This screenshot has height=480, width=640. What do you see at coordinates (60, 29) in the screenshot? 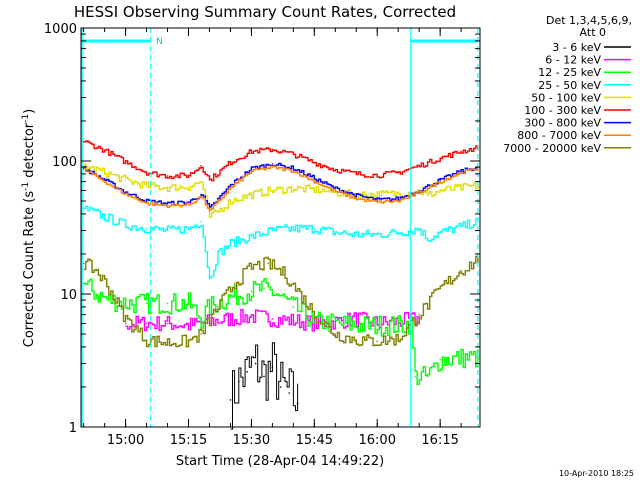
I see `y-tick-label-3: 1000` at bounding box center [60, 29].